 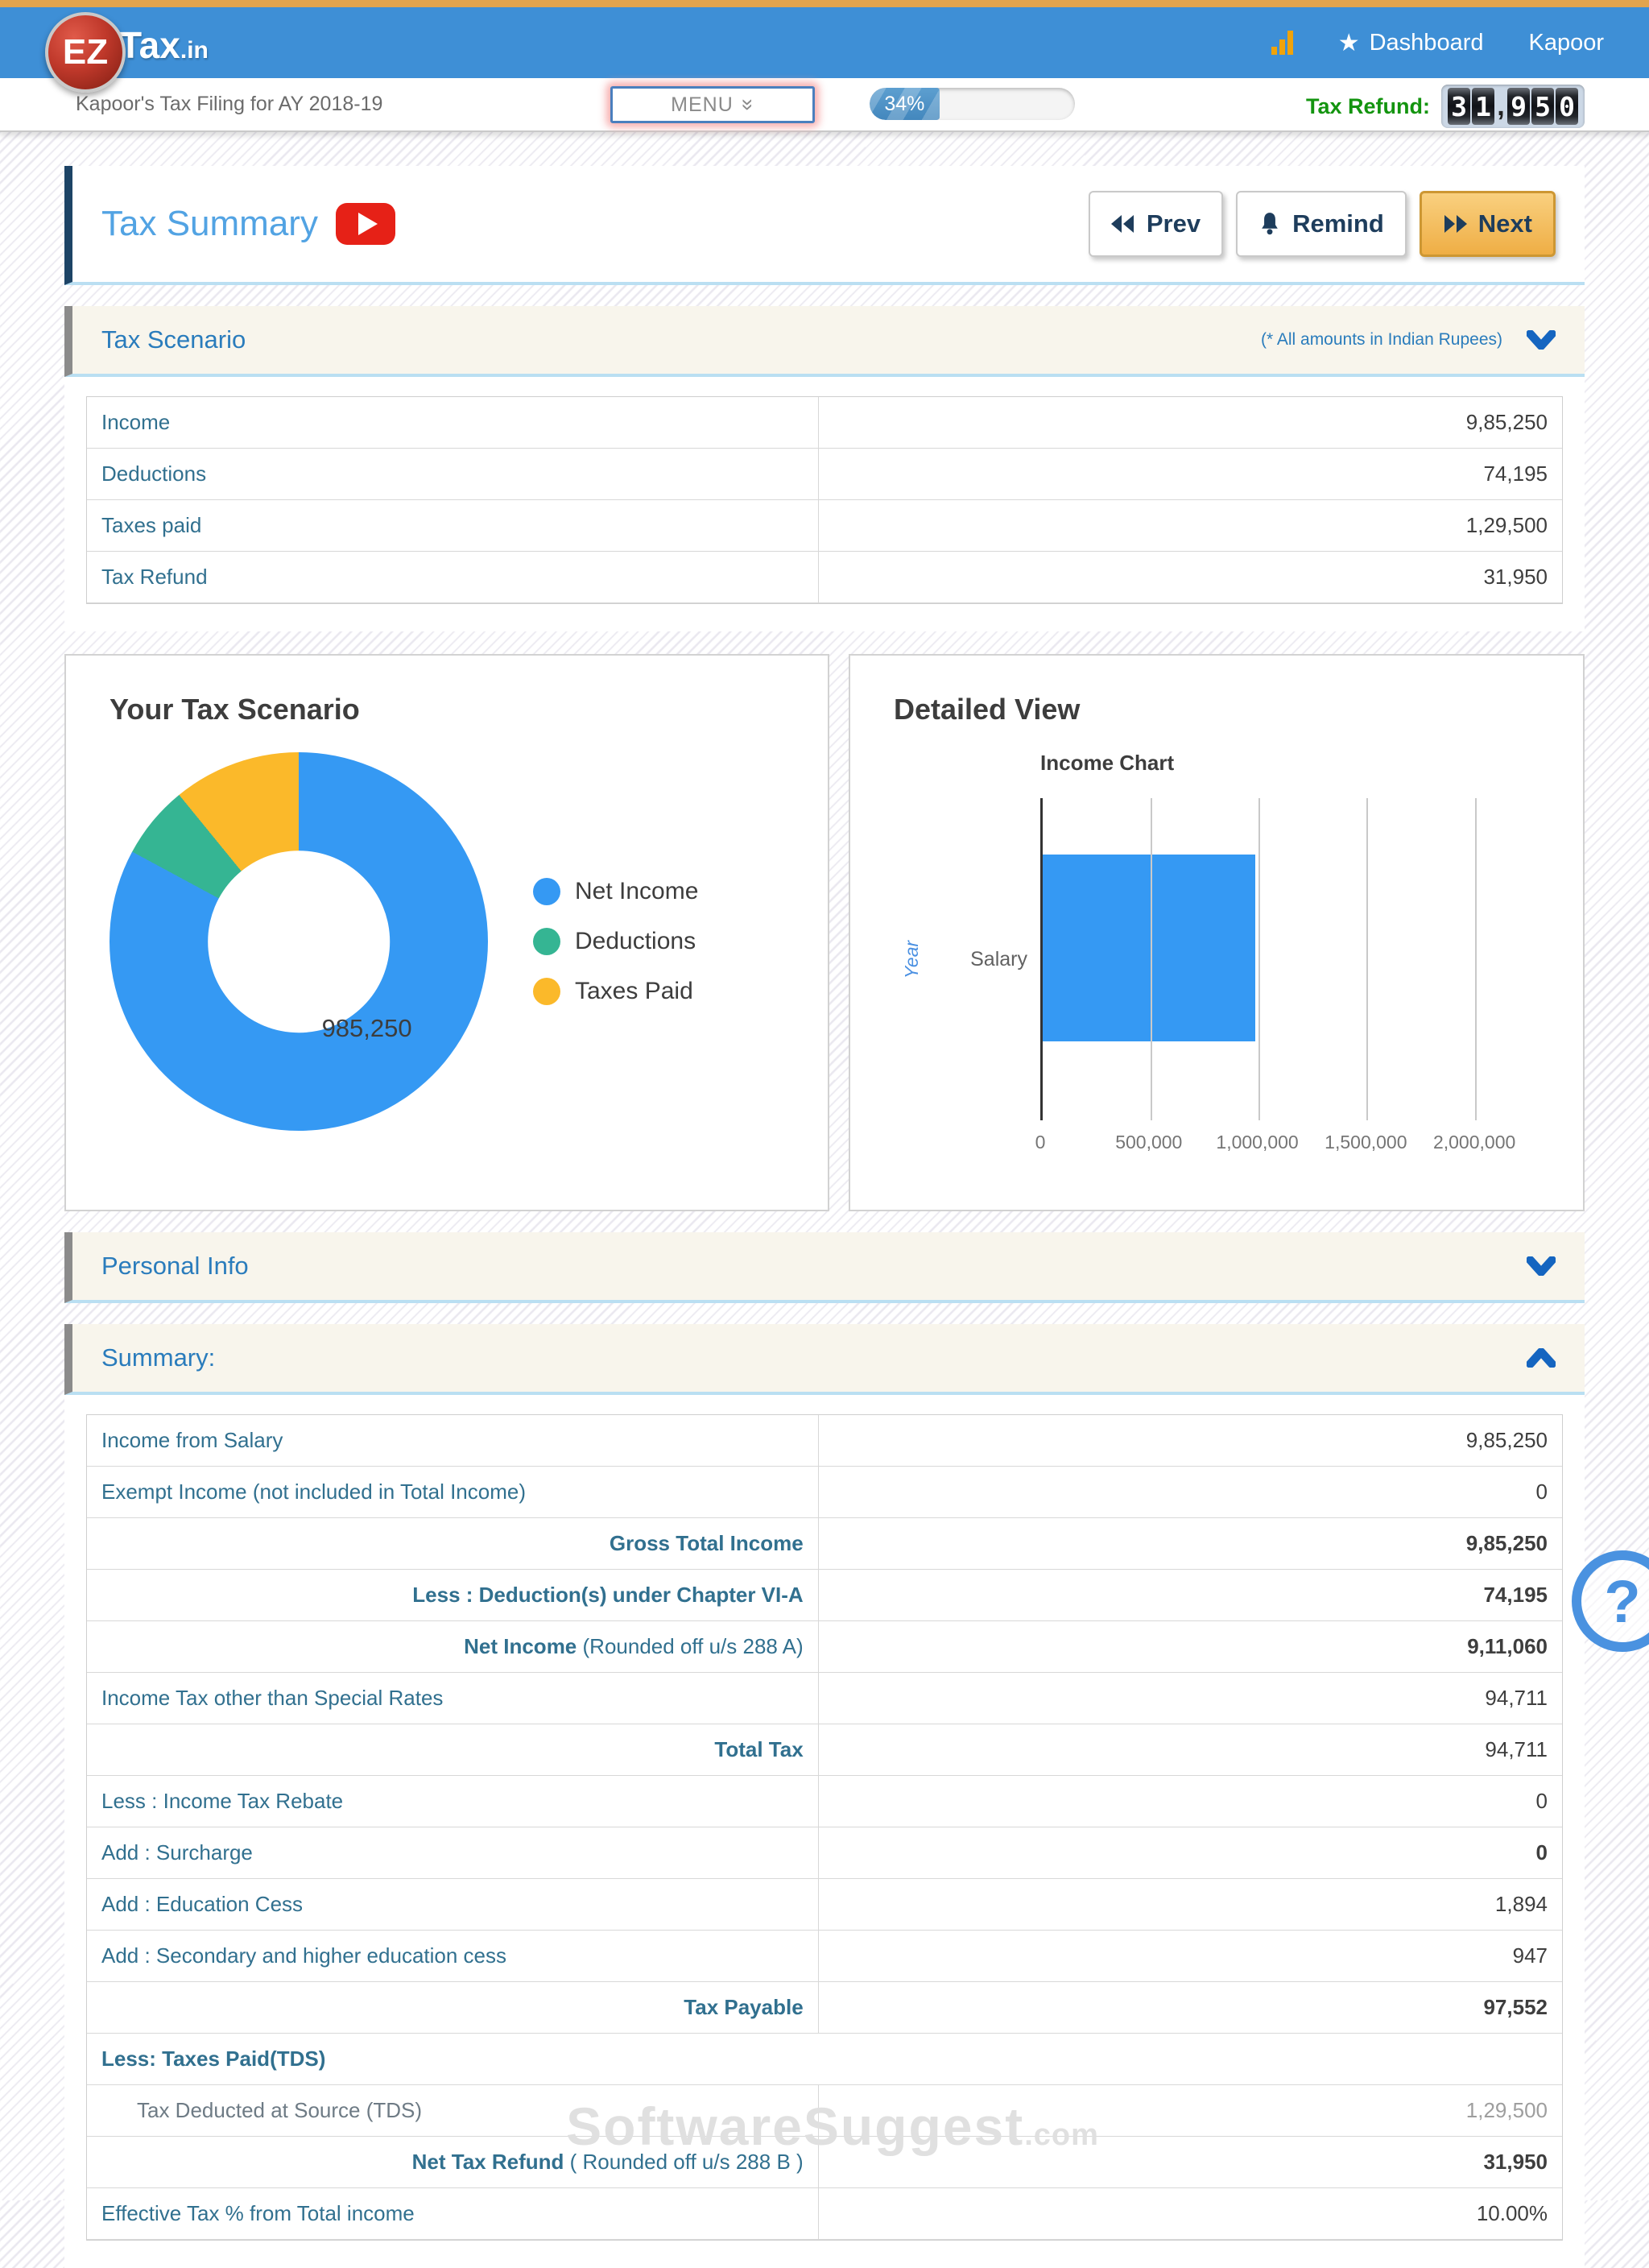 I want to click on donut-graphic: 985,250, so click(x=299, y=941).